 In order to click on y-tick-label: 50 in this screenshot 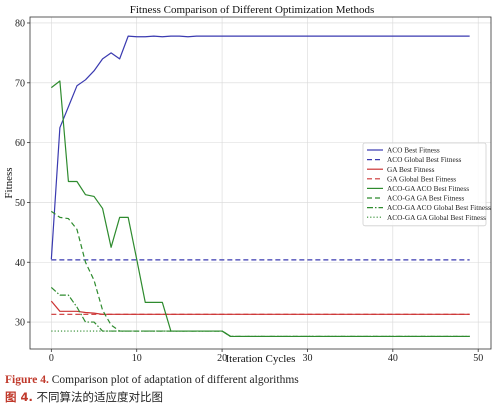, I will do `click(20, 203)`.